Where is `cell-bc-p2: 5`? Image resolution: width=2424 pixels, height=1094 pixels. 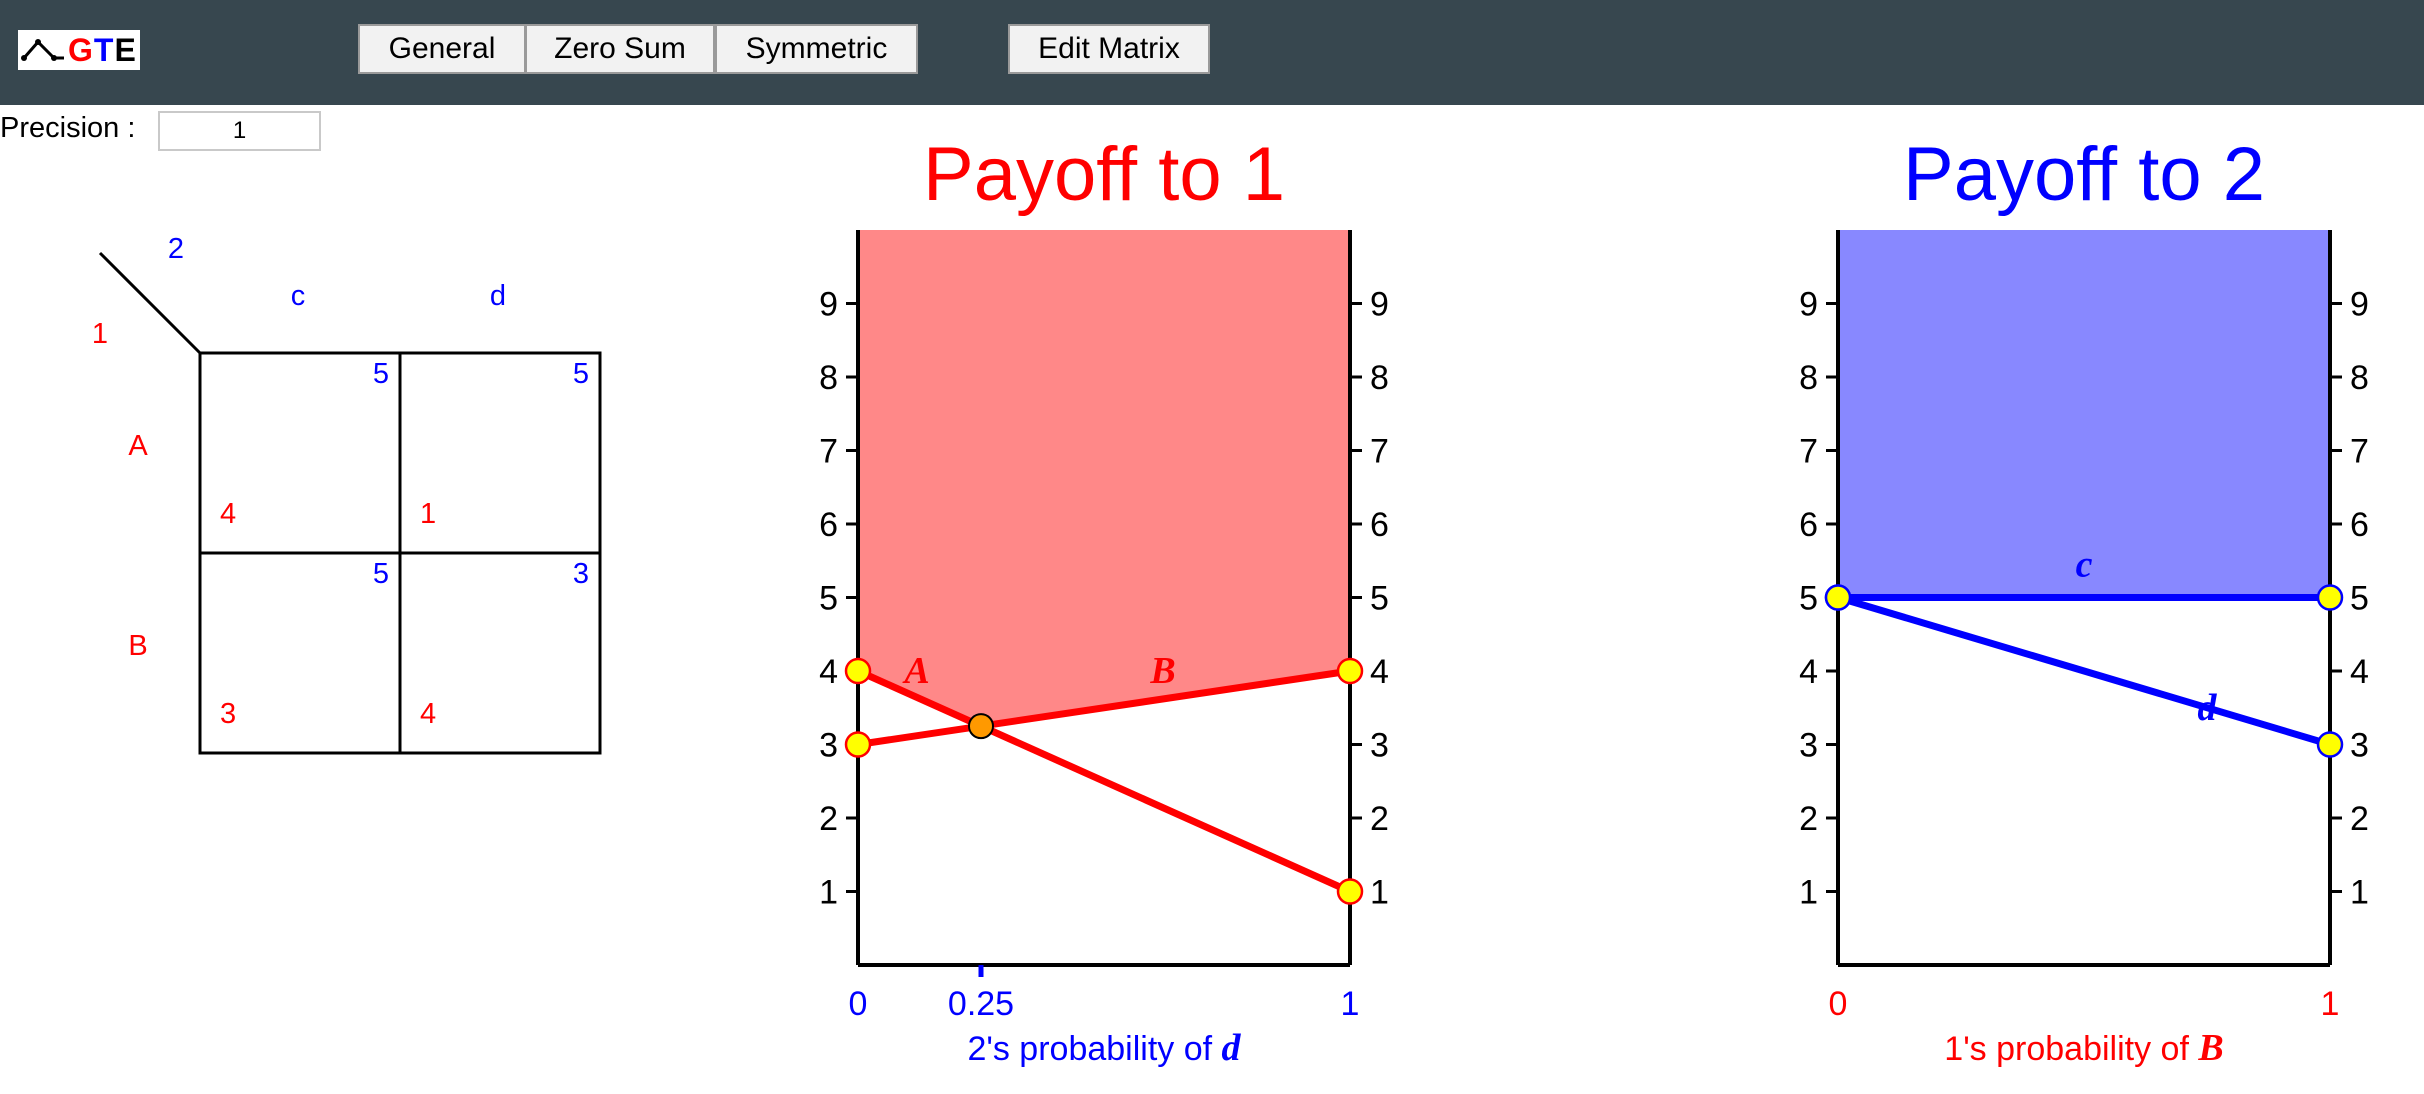
cell-bc-p2: 5 is located at coordinates (381, 574).